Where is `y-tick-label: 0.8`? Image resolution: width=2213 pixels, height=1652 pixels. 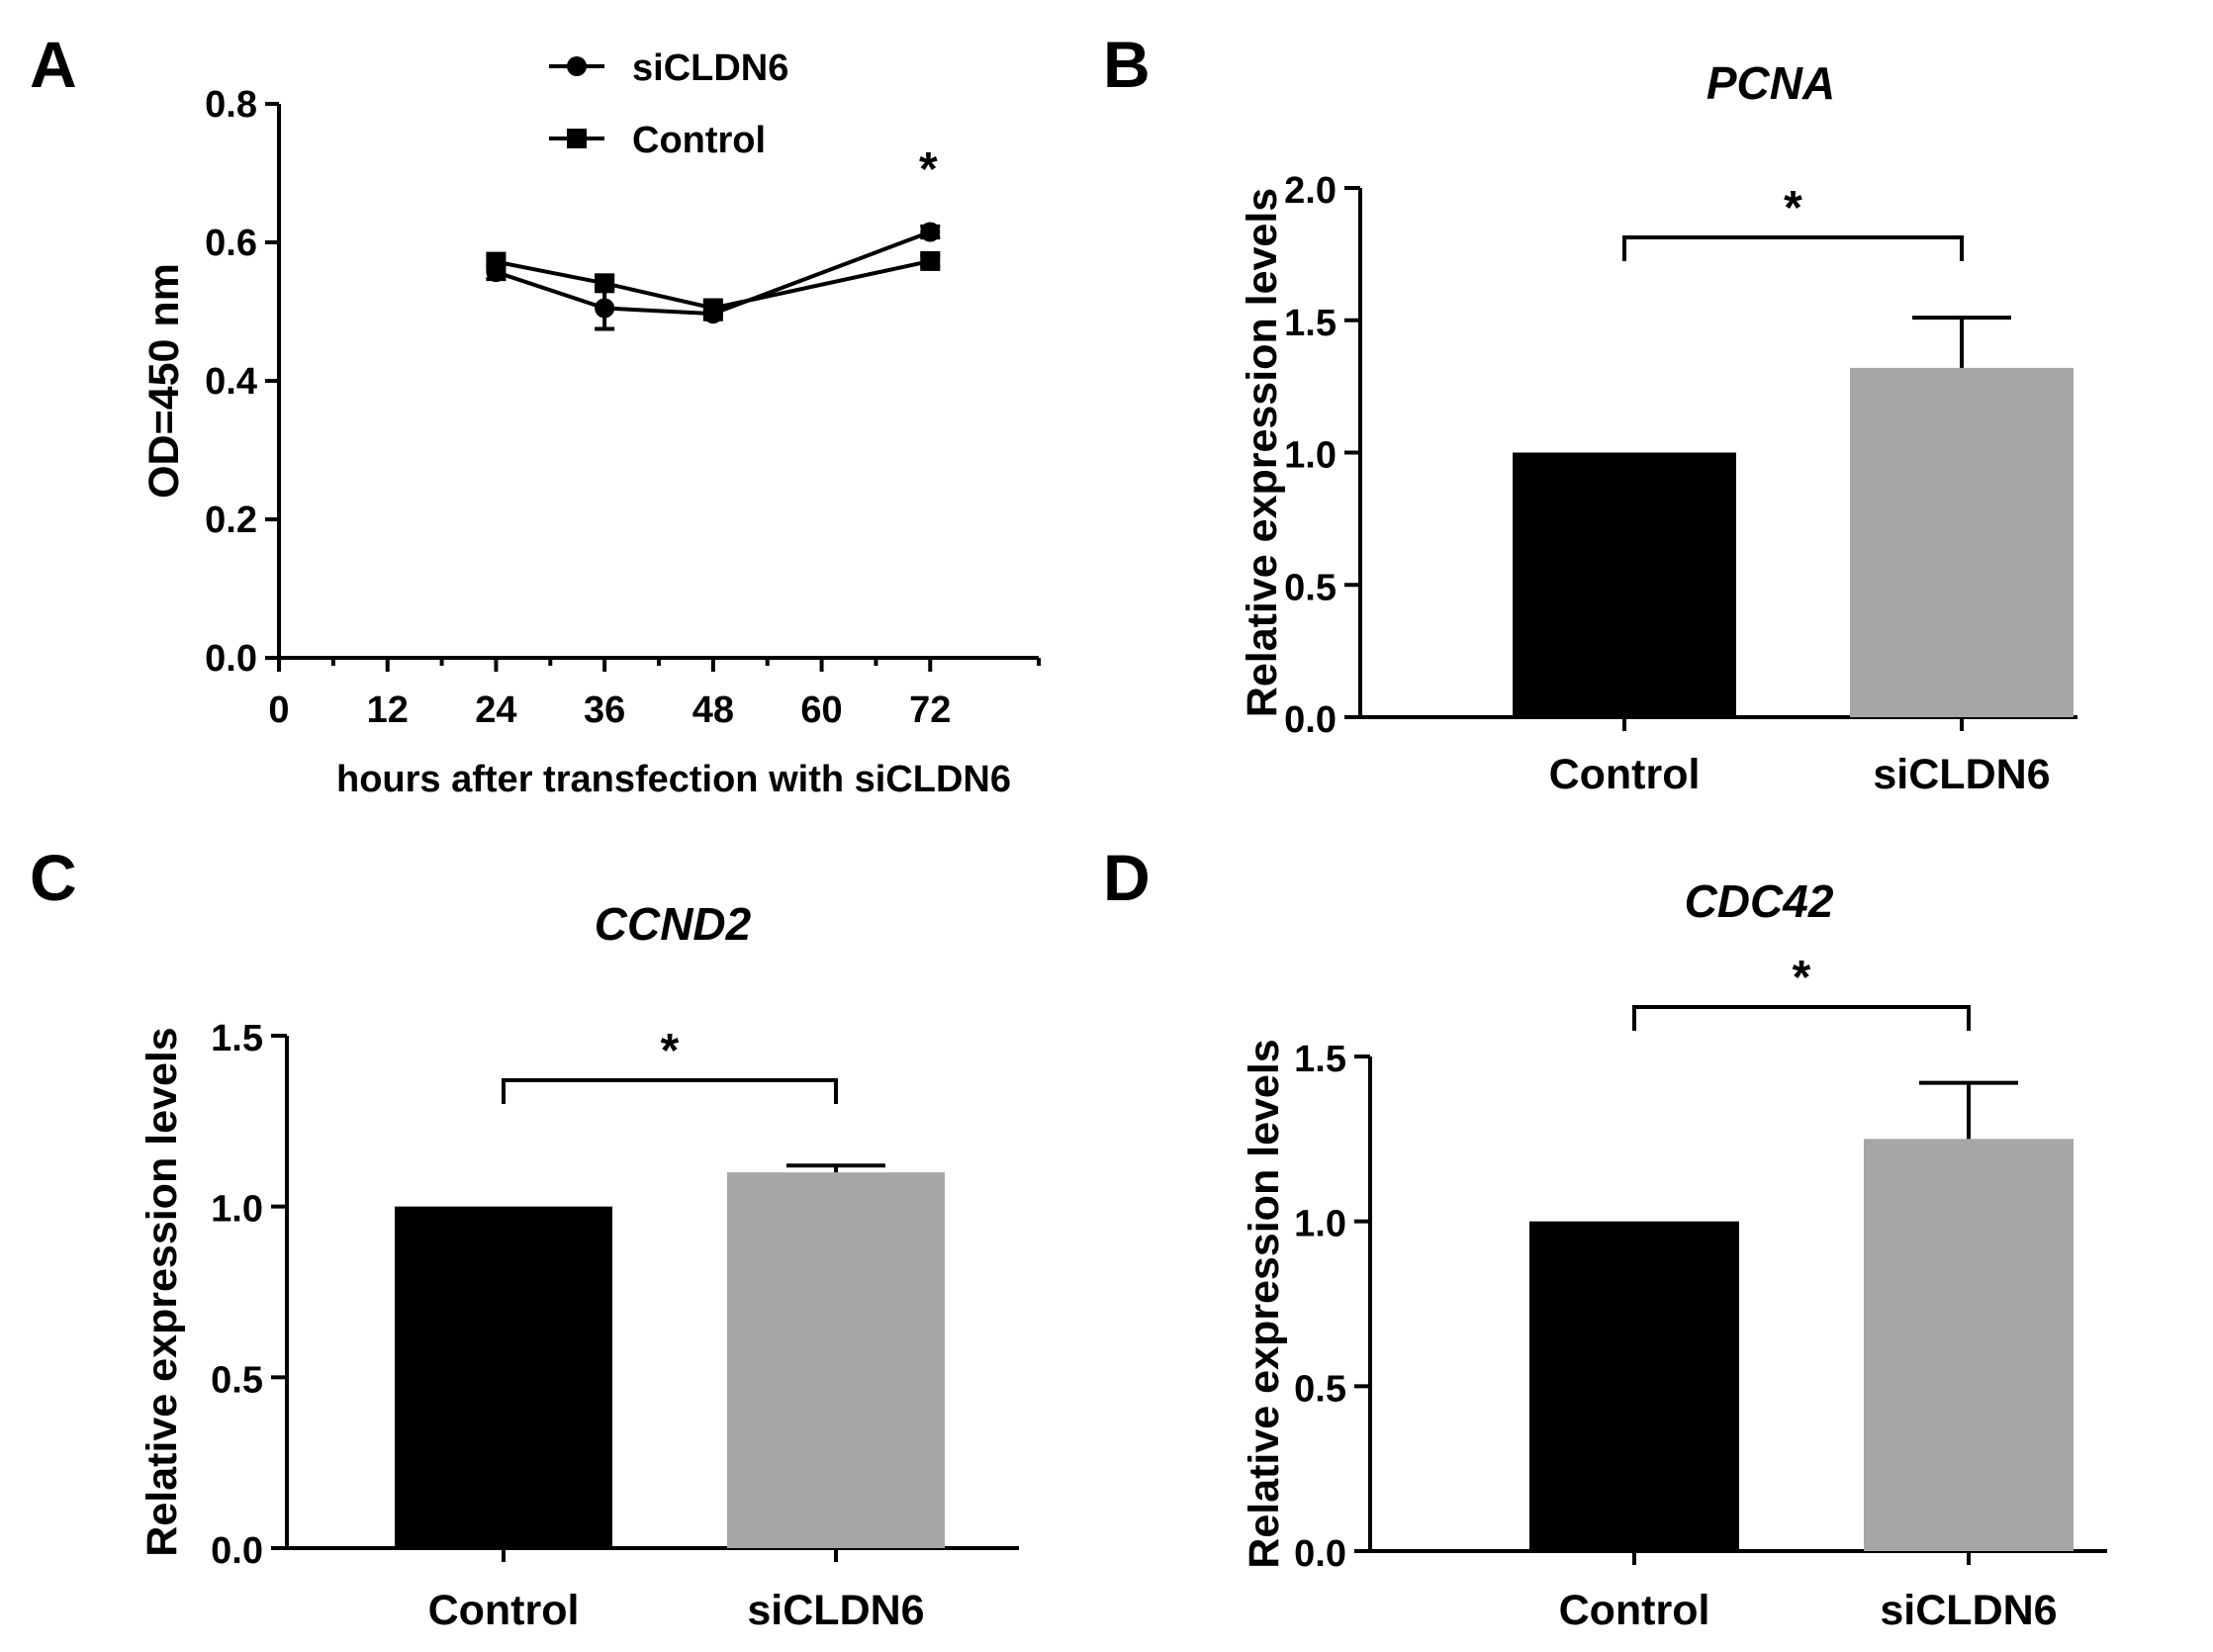 y-tick-label: 0.8 is located at coordinates (231, 105).